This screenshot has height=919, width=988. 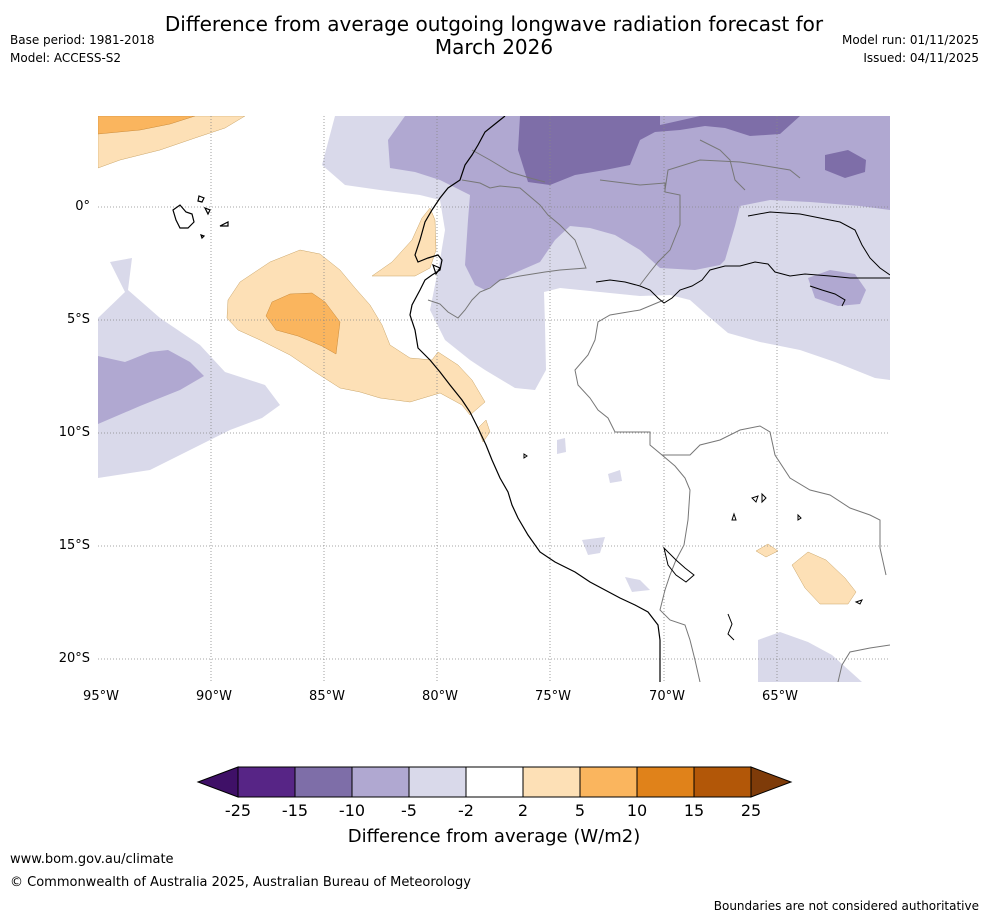 I want to click on colorbar-tick: -5, so click(x=409, y=810).